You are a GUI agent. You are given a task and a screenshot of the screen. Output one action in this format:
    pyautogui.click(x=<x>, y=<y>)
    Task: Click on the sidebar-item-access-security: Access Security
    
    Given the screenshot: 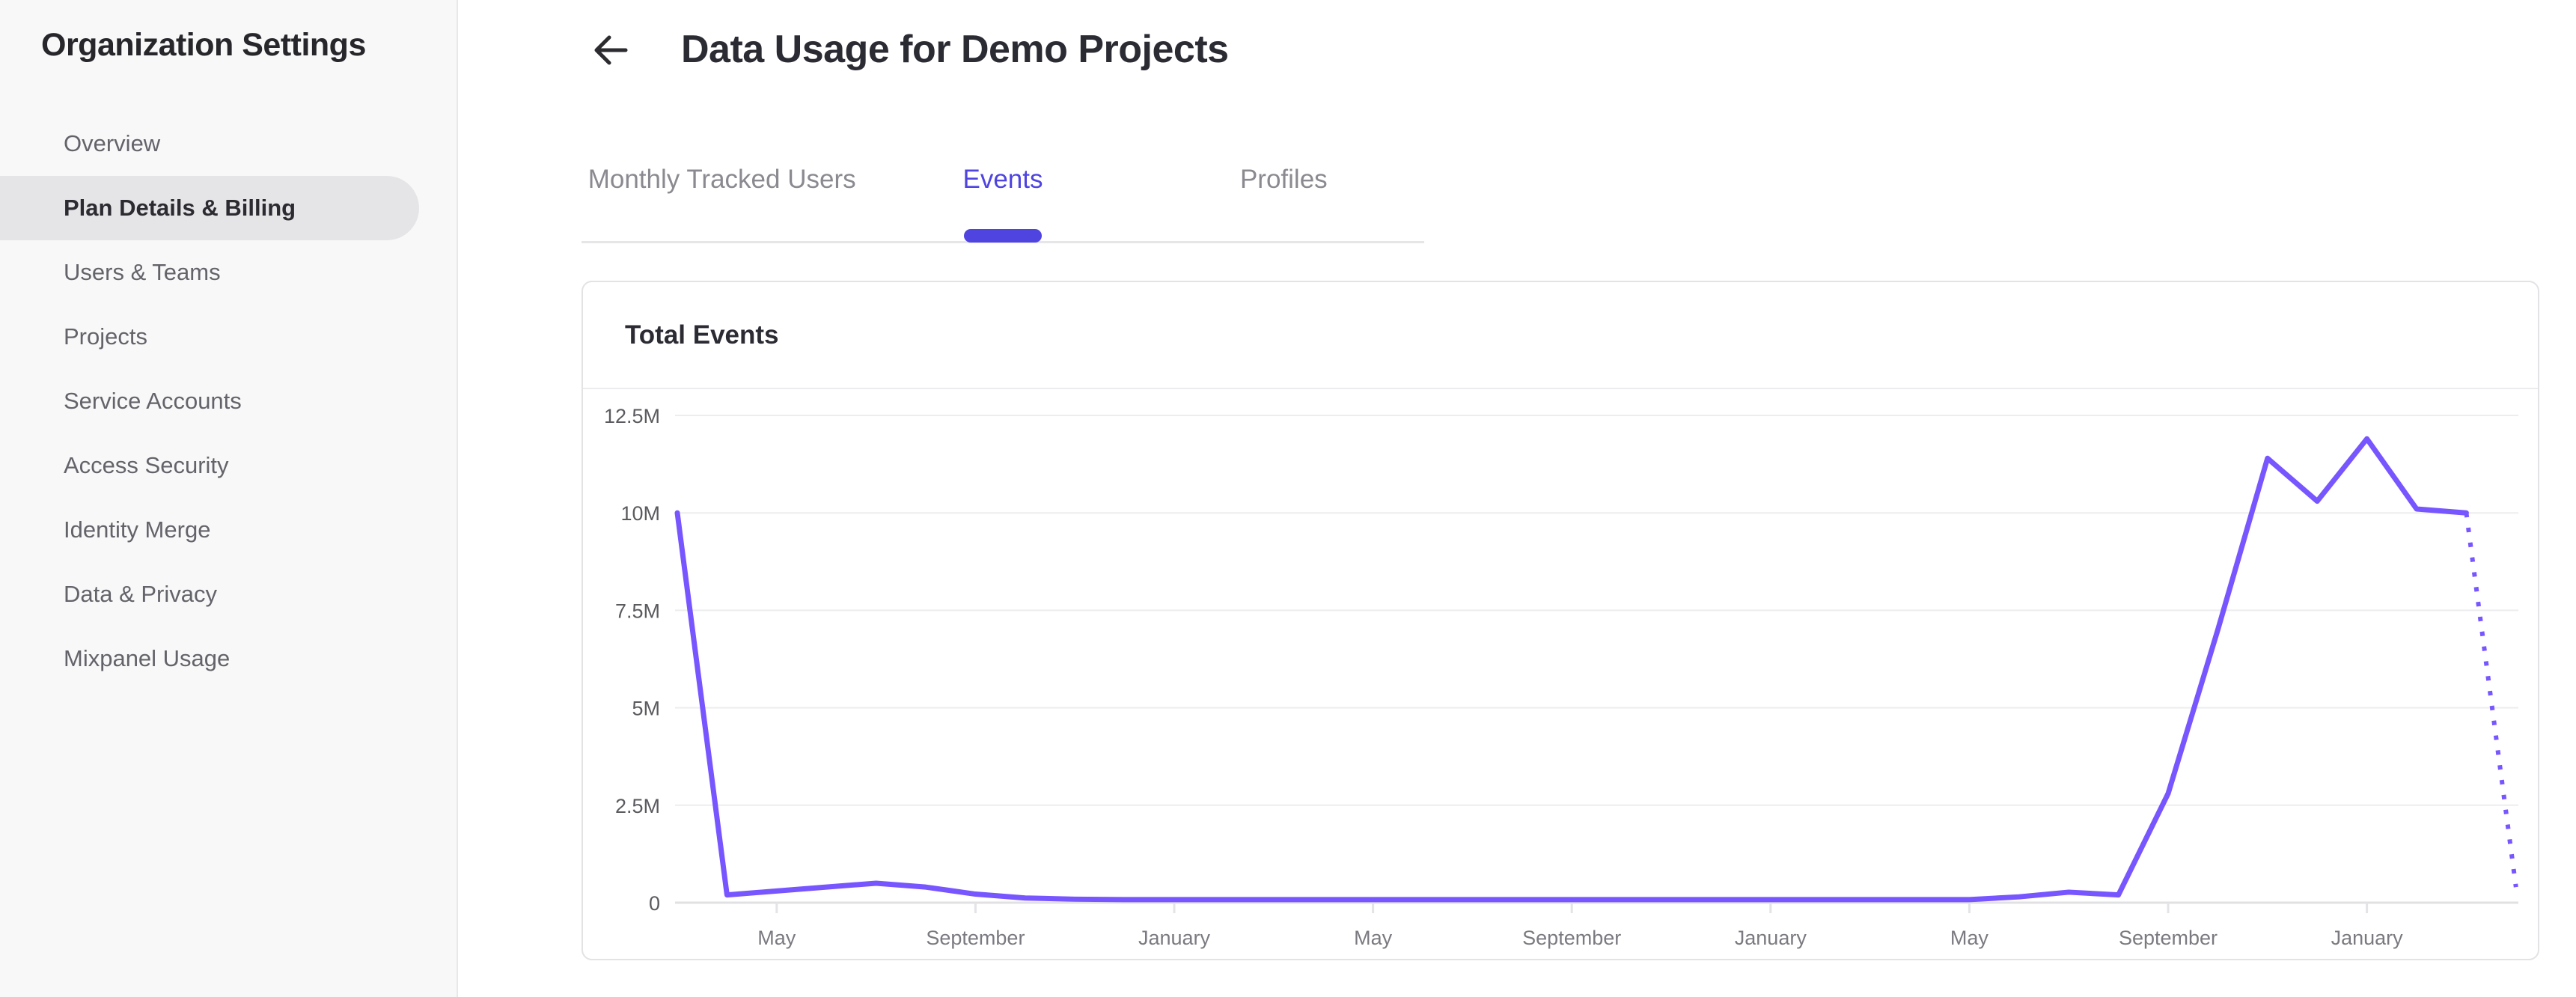 What is the action you would take?
    pyautogui.click(x=146, y=465)
    